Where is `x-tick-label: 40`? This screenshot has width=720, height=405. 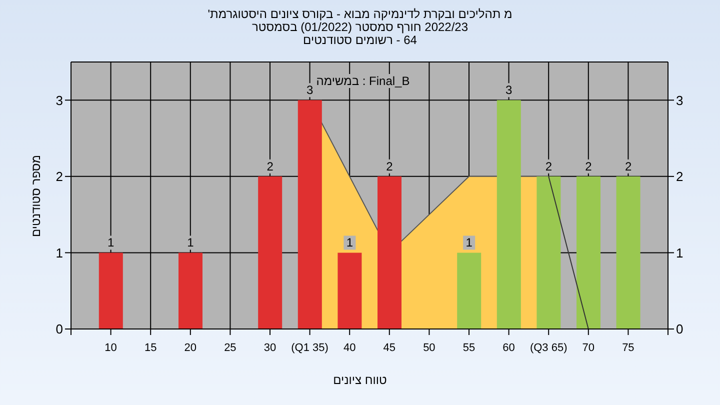 x-tick-label: 40 is located at coordinates (349, 348).